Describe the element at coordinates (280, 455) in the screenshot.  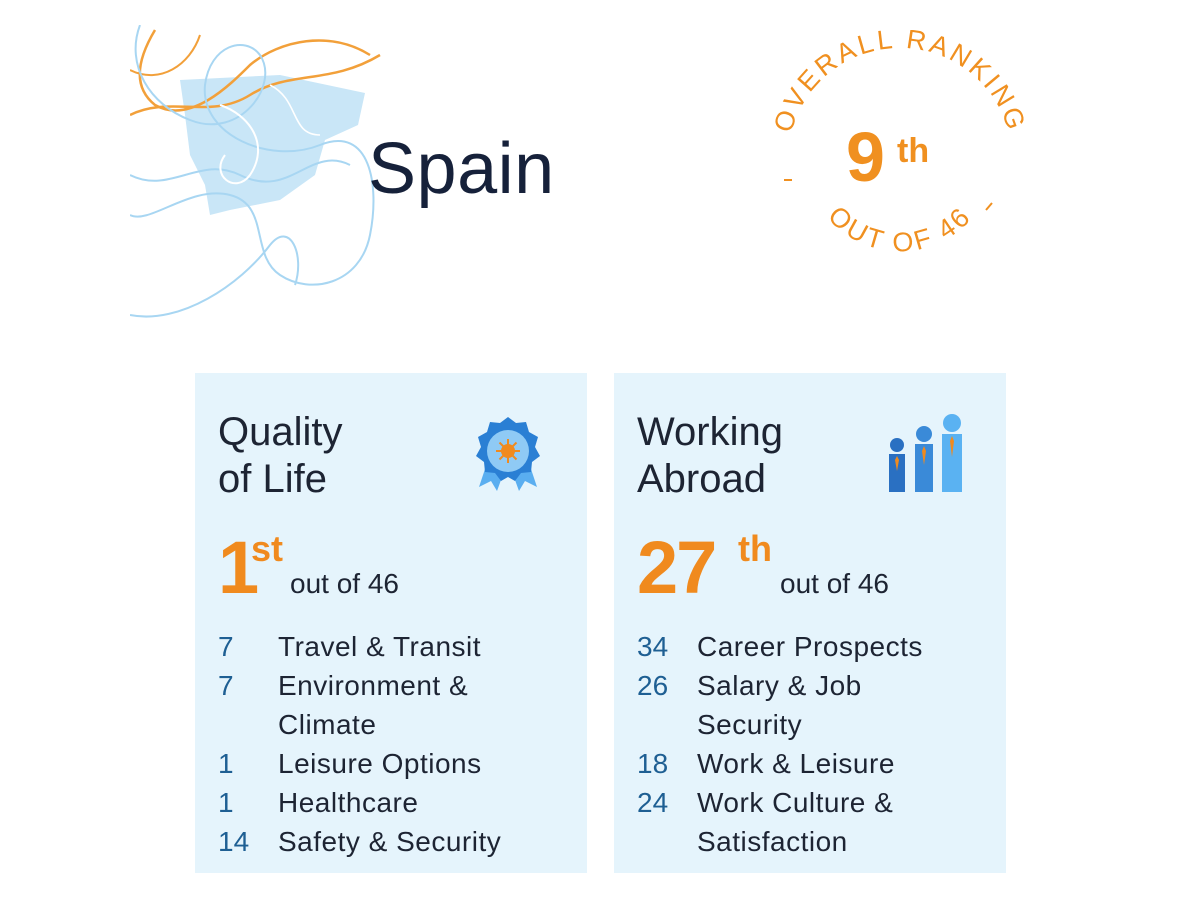
I see `card-title: Quality of Life` at that location.